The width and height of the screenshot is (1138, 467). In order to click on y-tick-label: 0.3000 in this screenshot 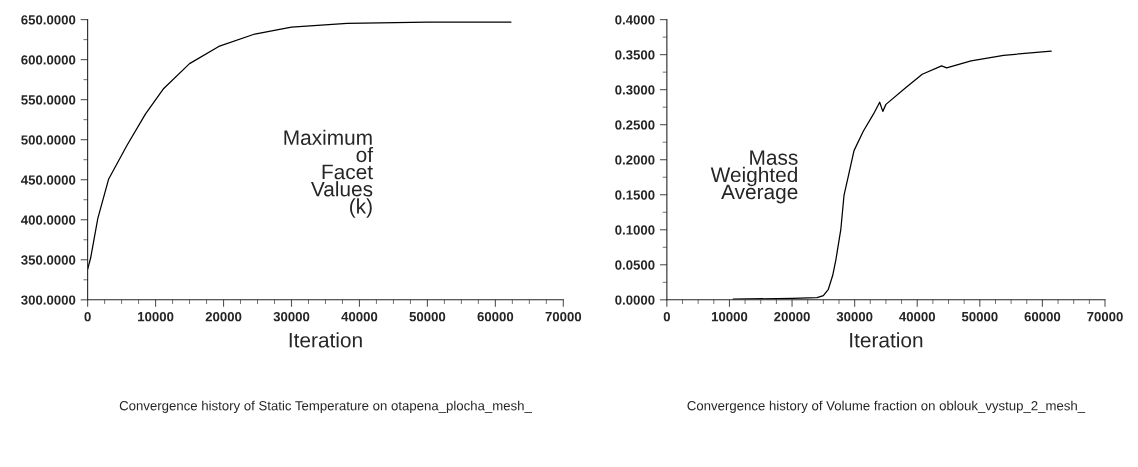, I will do `click(635, 90)`.